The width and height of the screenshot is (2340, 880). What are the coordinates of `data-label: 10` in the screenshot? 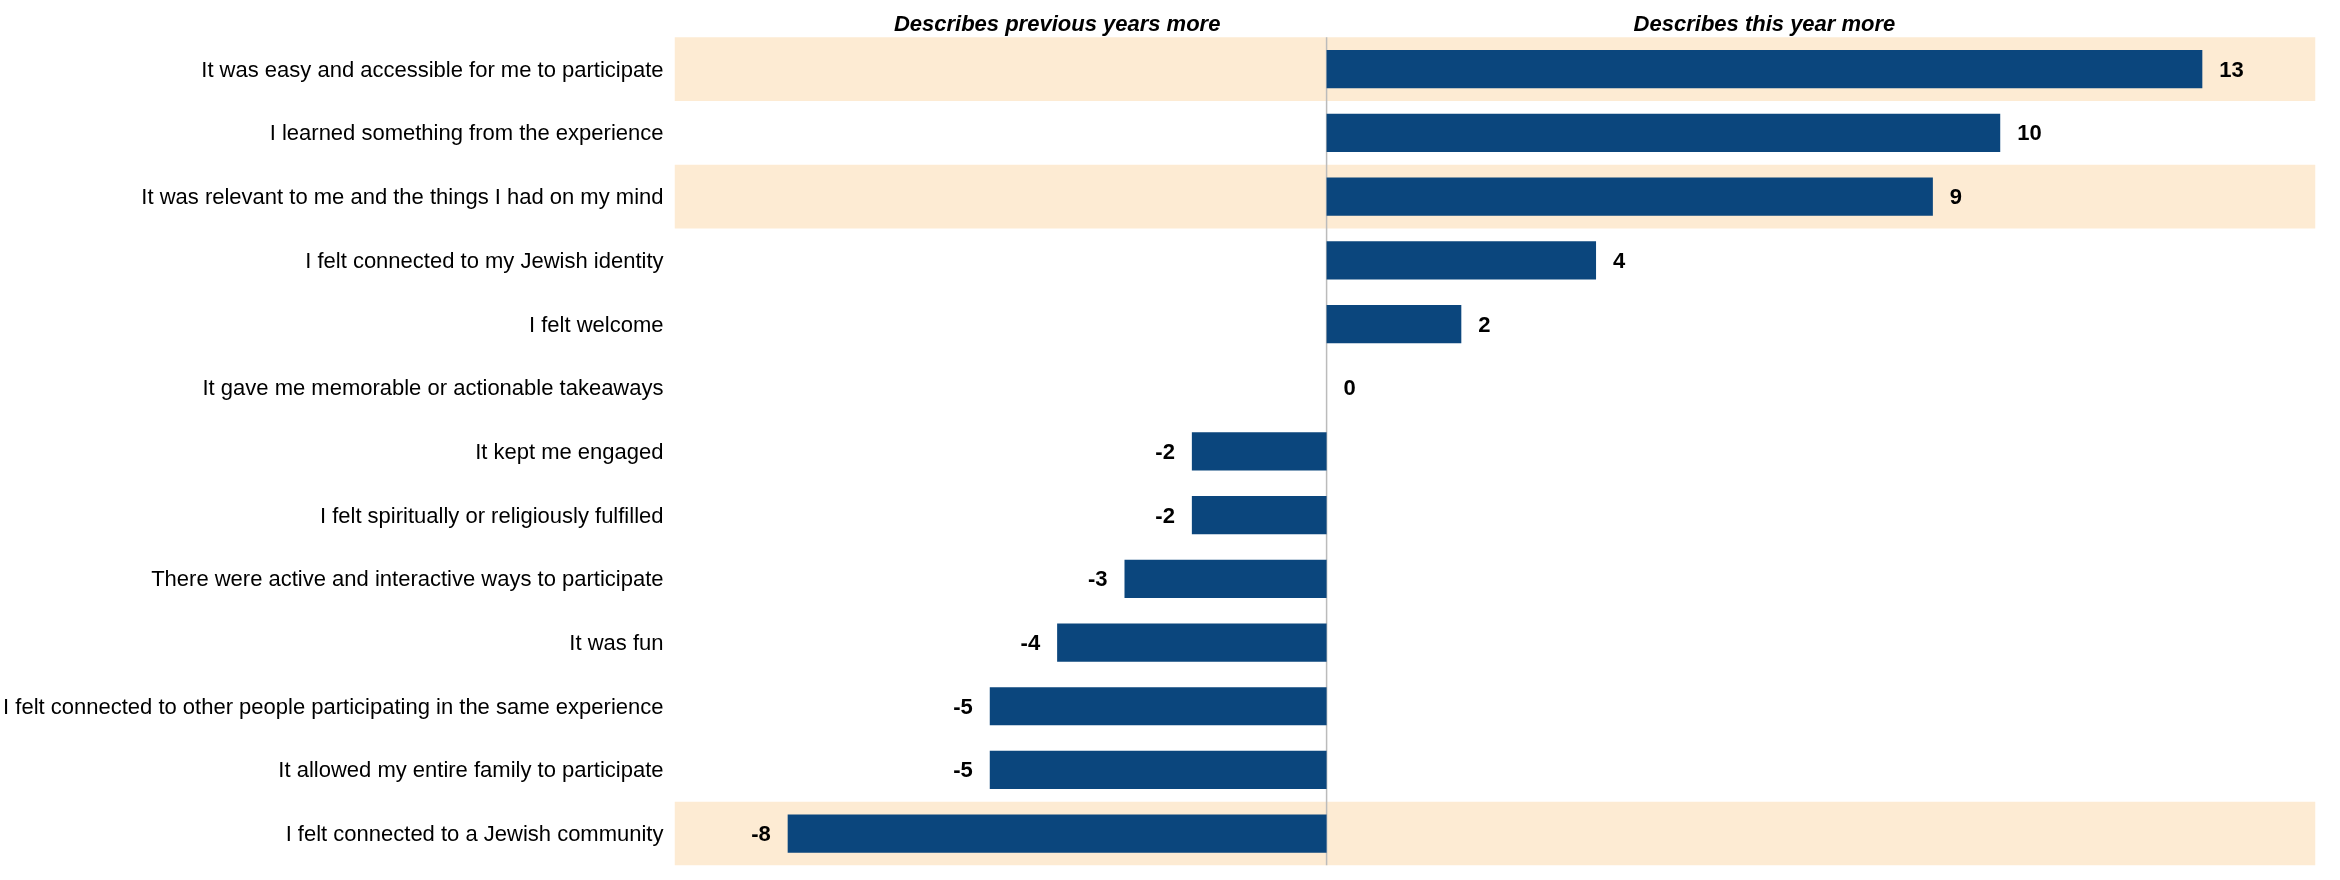 It's located at (2029, 133).